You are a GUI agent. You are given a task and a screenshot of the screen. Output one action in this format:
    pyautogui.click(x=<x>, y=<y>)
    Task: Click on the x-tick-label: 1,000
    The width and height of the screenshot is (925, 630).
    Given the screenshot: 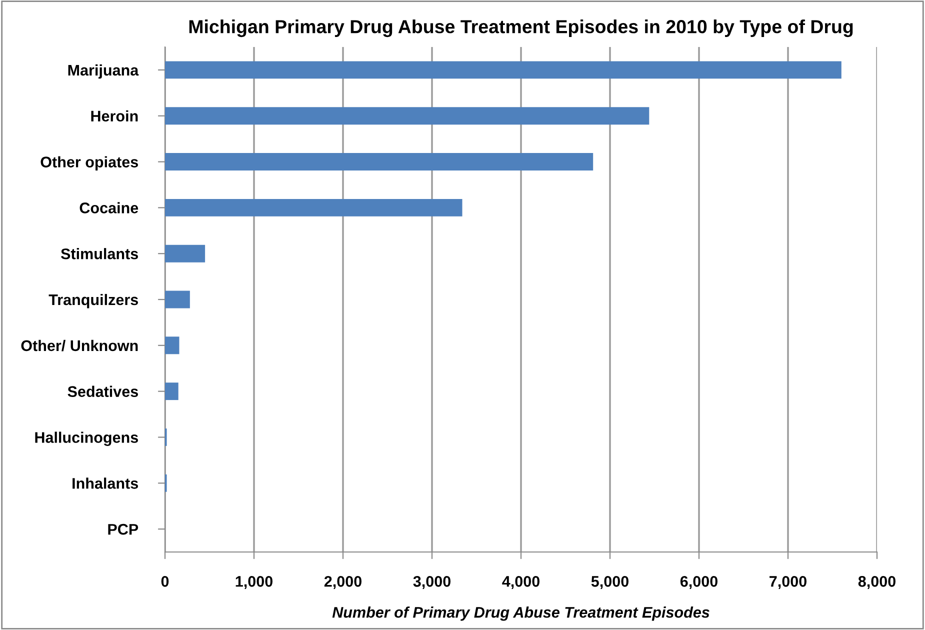 What is the action you would take?
    pyautogui.click(x=254, y=583)
    